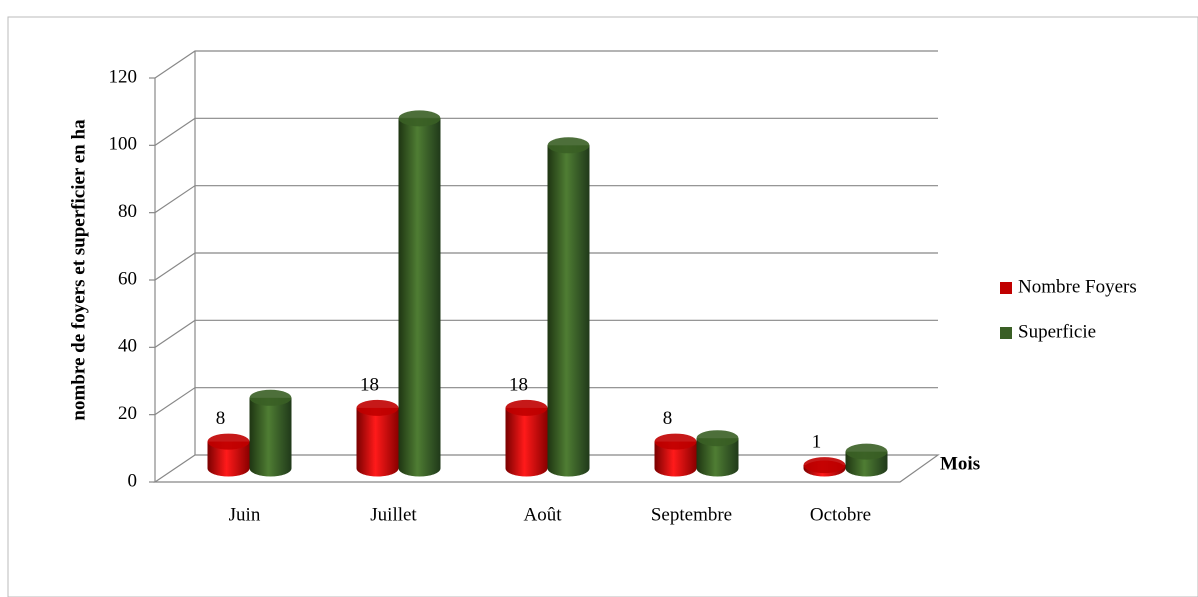  Describe the element at coordinates (127, 278) in the screenshot. I see `y-tick-label: 60` at that location.